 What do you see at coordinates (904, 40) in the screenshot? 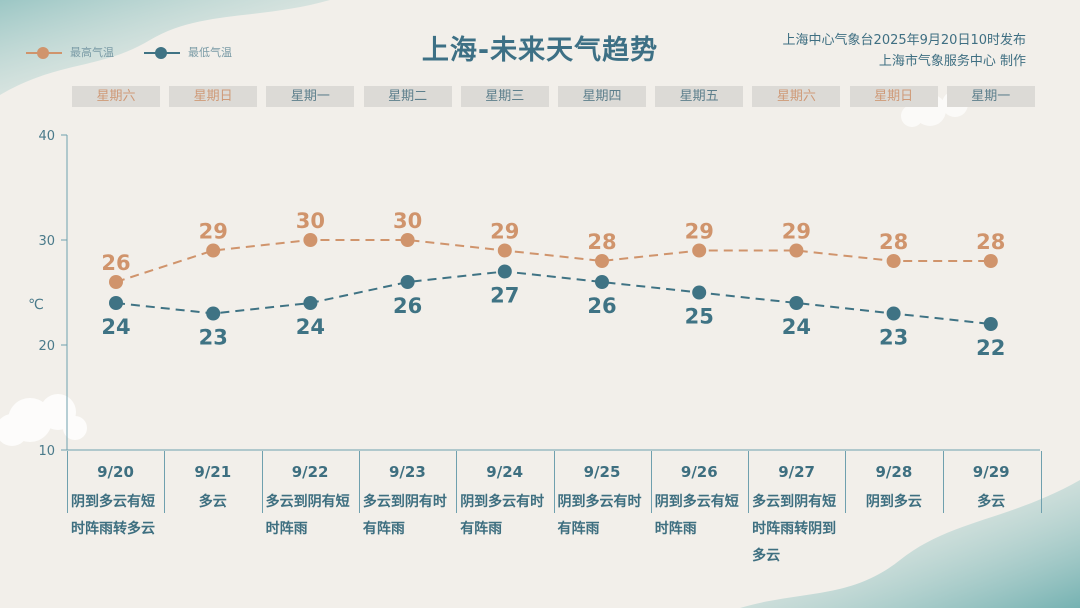
I see `source-line-publisher: 上海中心气象台2025年9月20日10时发布` at bounding box center [904, 40].